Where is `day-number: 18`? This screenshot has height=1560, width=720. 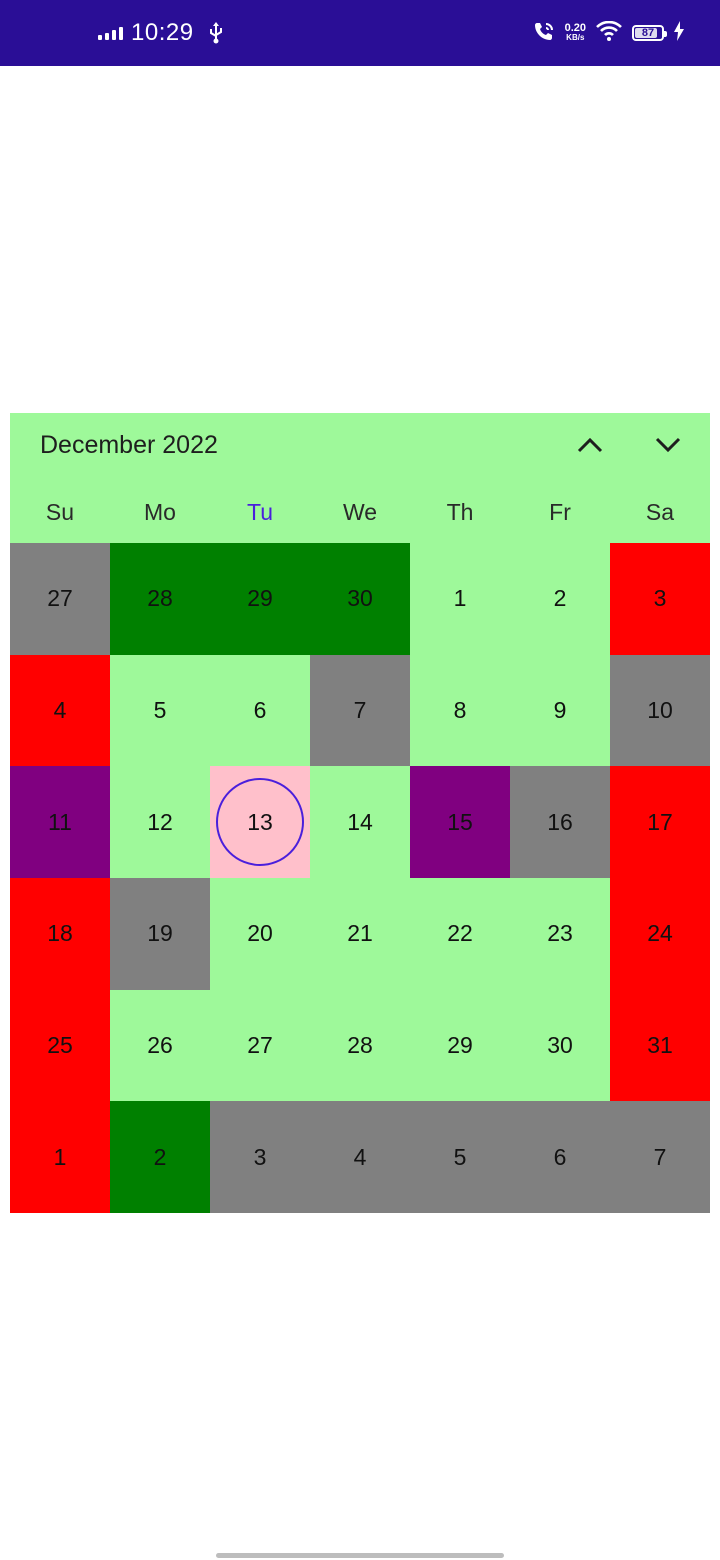 day-number: 18 is located at coordinates (60, 933).